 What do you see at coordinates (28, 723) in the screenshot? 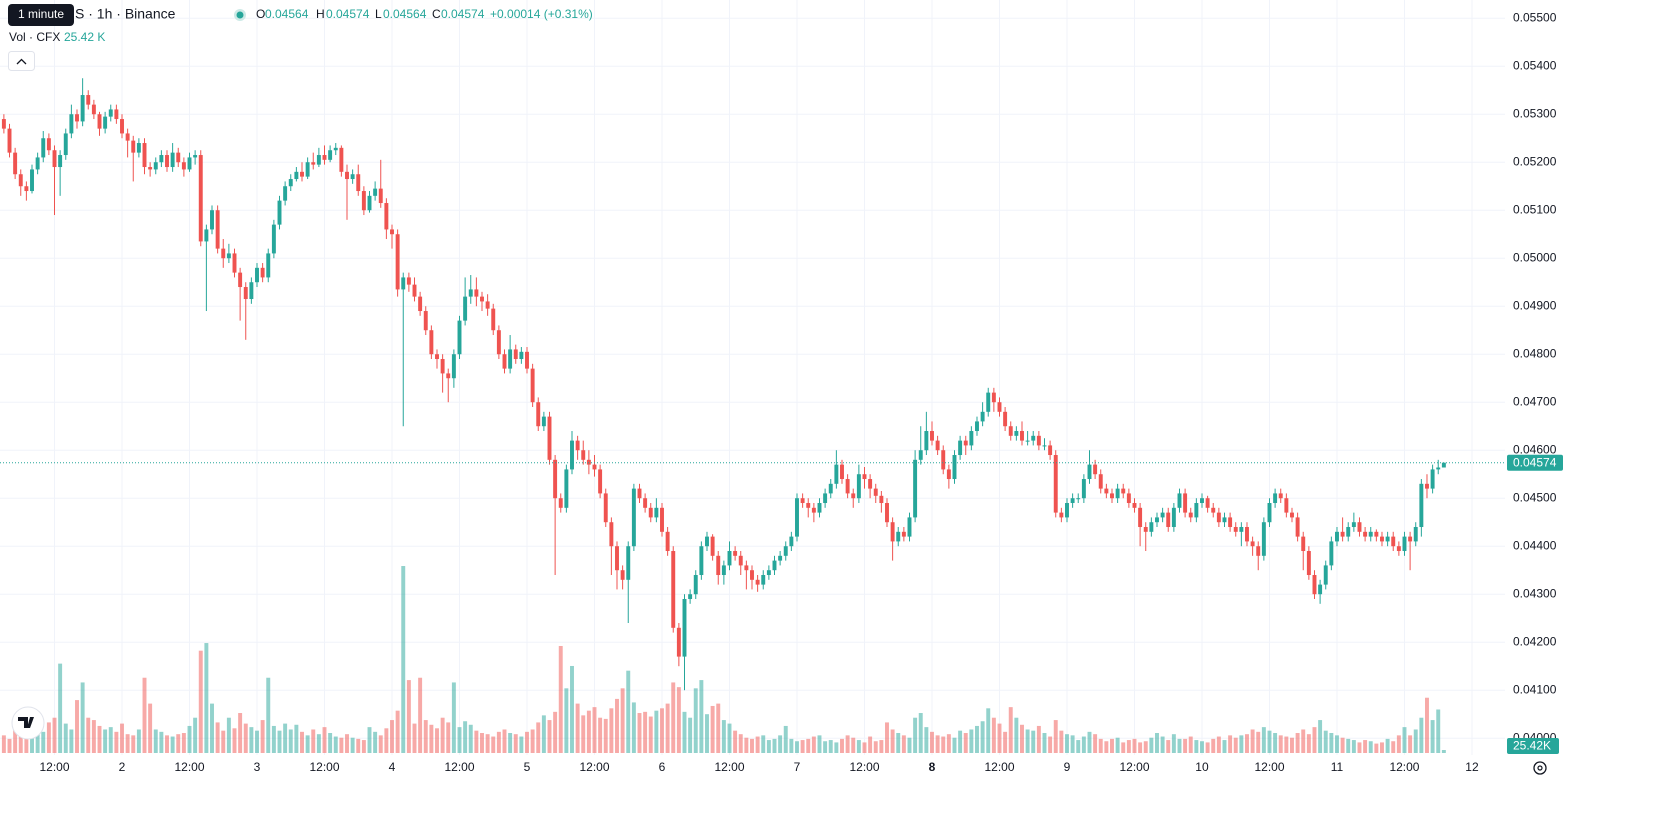
I see `tv-logo` at bounding box center [28, 723].